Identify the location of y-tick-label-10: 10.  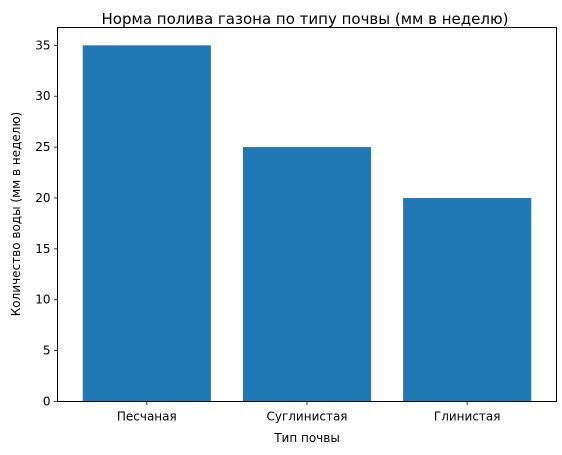
(42, 300).